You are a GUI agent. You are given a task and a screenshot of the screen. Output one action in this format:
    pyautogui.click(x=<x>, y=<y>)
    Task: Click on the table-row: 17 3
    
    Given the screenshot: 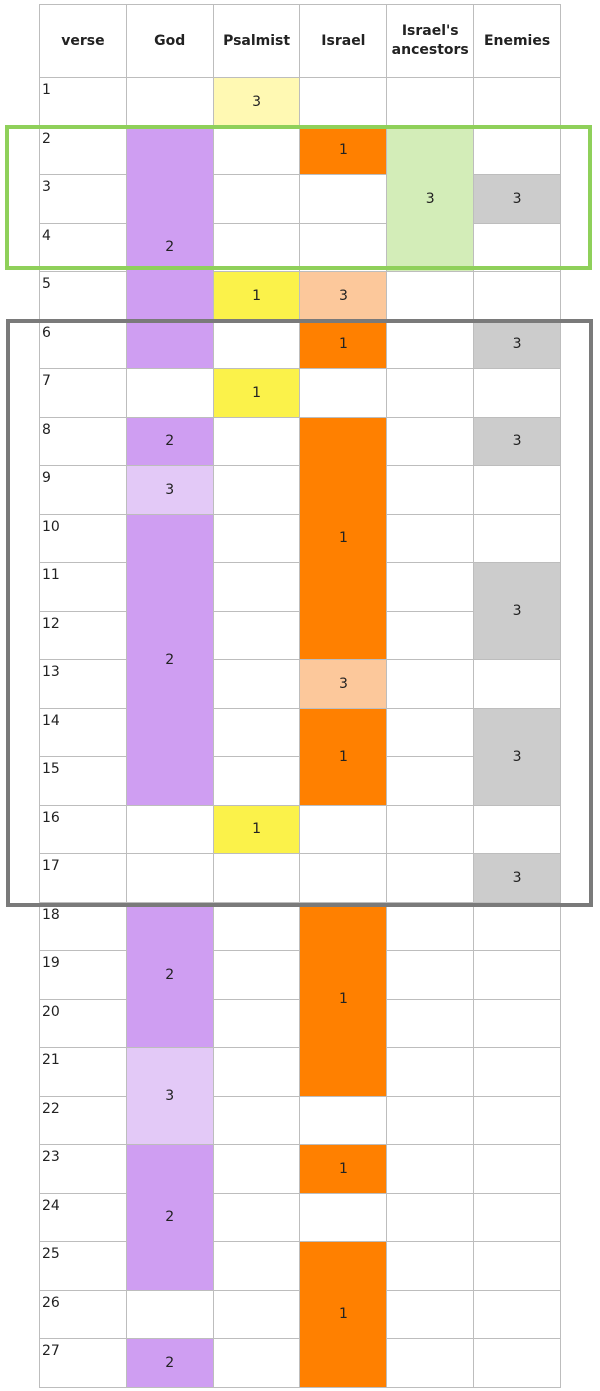 What is the action you would take?
    pyautogui.click(x=300, y=878)
    